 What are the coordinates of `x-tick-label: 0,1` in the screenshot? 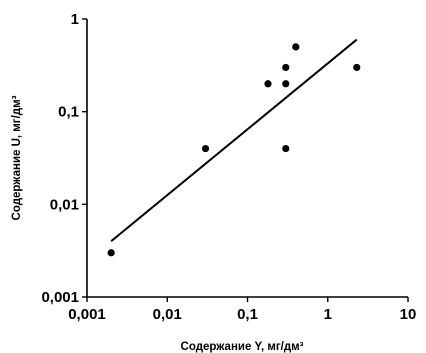 It's located at (247, 314).